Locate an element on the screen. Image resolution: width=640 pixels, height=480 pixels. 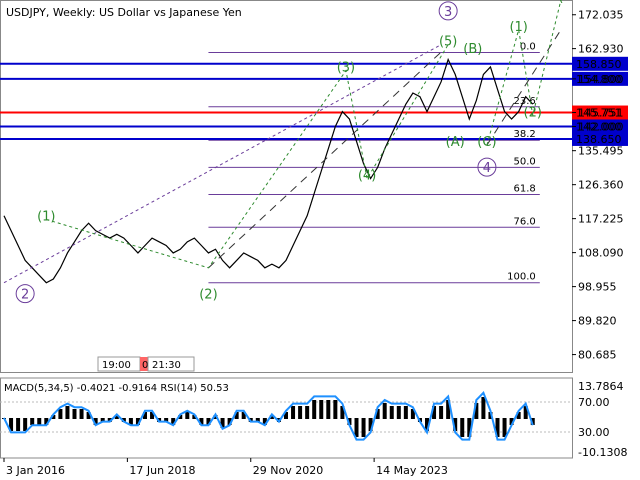
wave-label: (5) is located at coordinates (448, 42).